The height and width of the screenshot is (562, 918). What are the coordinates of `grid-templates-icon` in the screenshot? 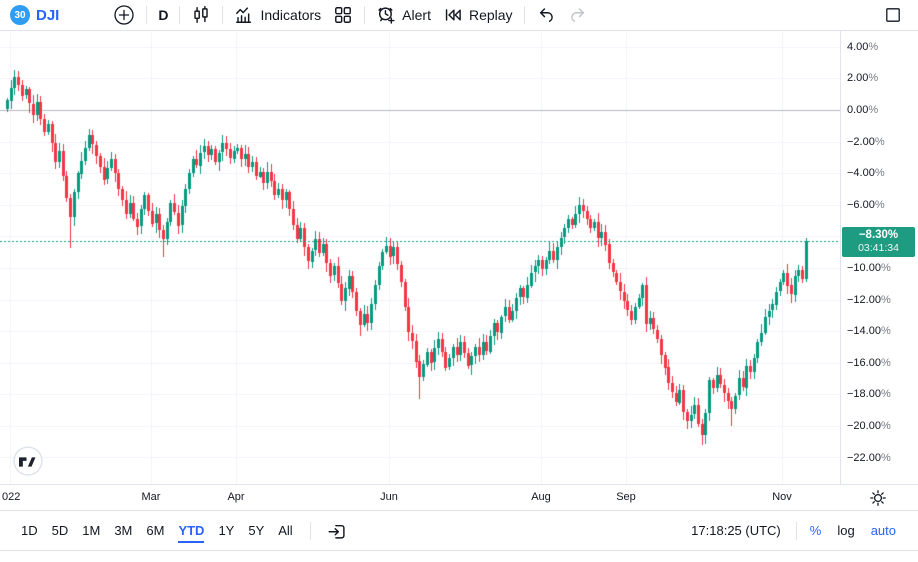 It's located at (343, 15).